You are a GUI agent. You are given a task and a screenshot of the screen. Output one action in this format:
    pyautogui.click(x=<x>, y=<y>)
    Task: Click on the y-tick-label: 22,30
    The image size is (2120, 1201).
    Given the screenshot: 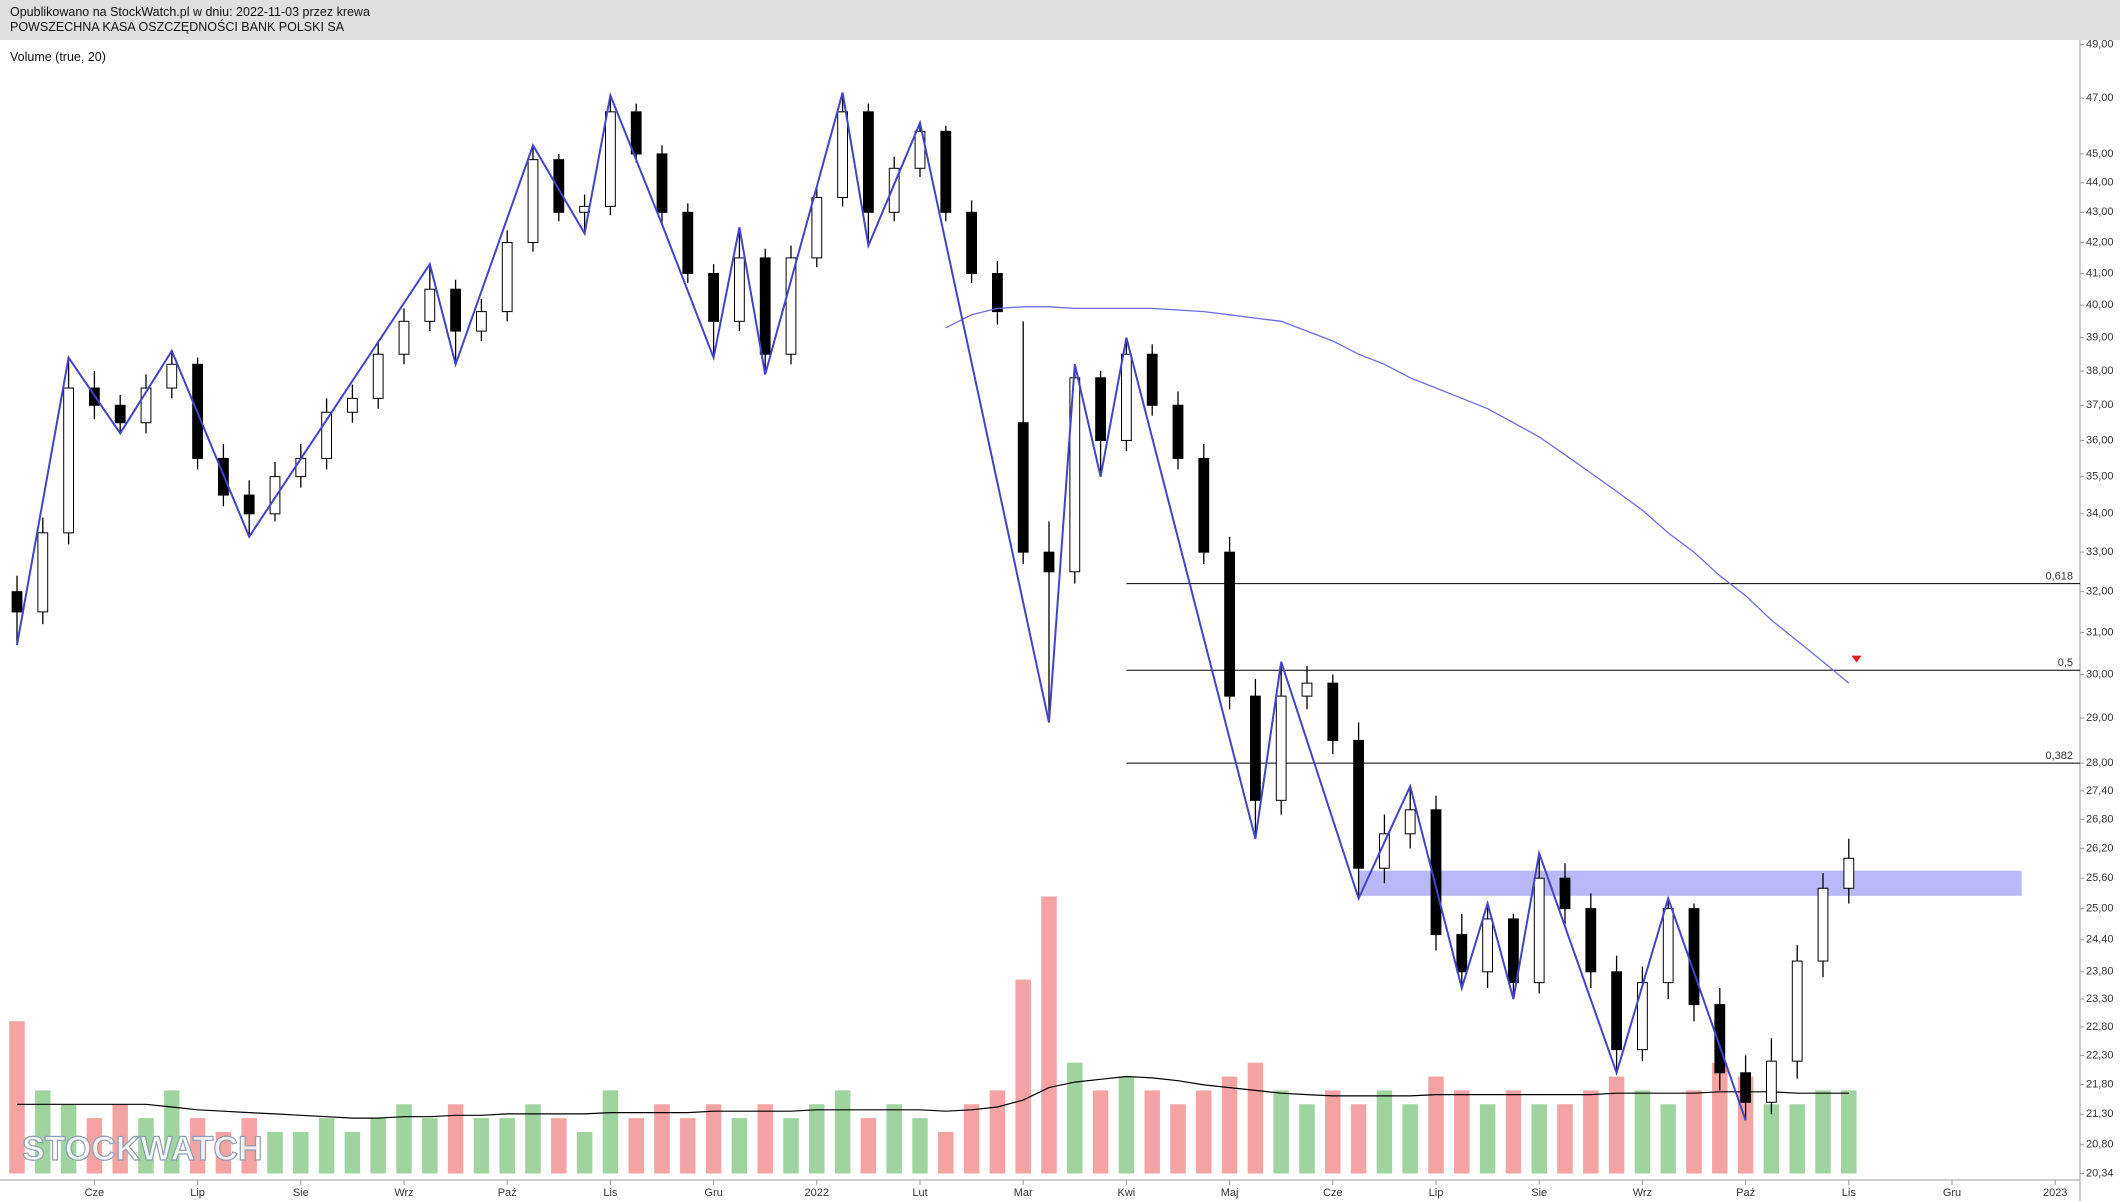 What is the action you would take?
    pyautogui.click(x=2100, y=1055)
    